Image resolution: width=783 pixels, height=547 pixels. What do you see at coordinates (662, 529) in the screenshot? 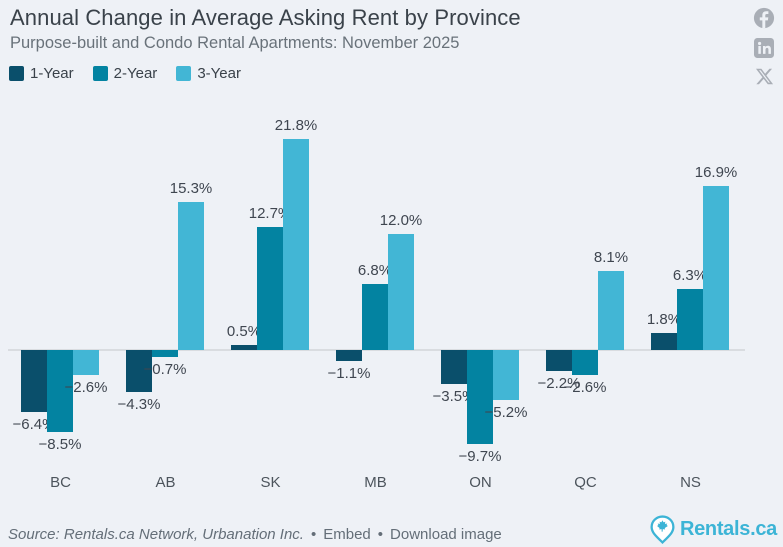
I see `map-pin-maple-leaf-icon` at bounding box center [662, 529].